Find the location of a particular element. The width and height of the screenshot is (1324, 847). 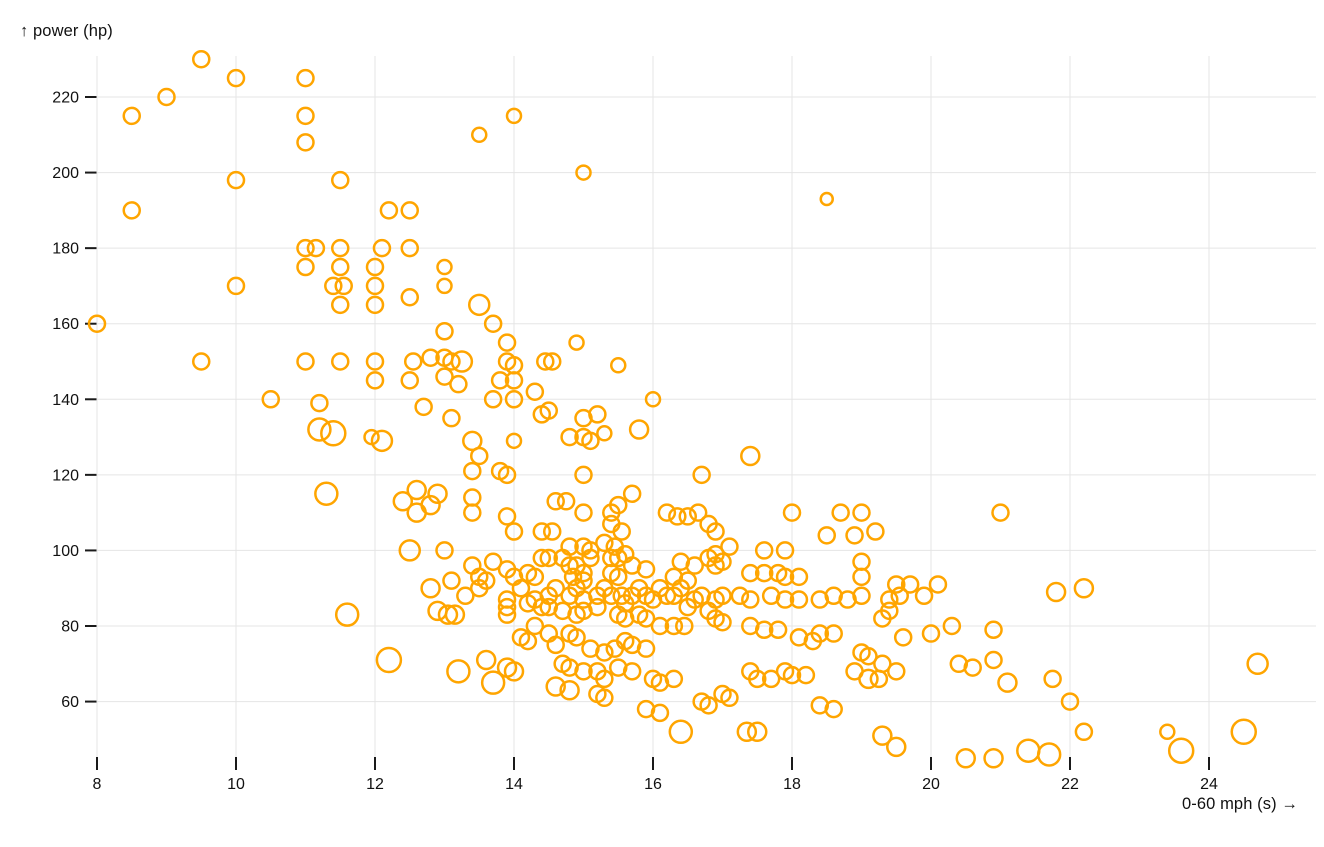

x-tick-label: 12 is located at coordinates (375, 784).